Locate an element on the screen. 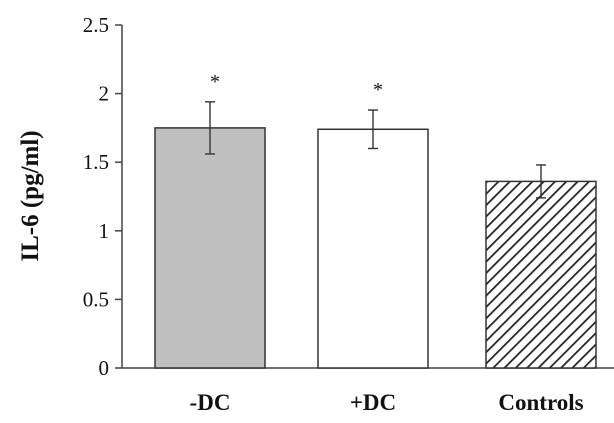 The image size is (614, 423). y-tick-label: 2 is located at coordinates (104, 94).